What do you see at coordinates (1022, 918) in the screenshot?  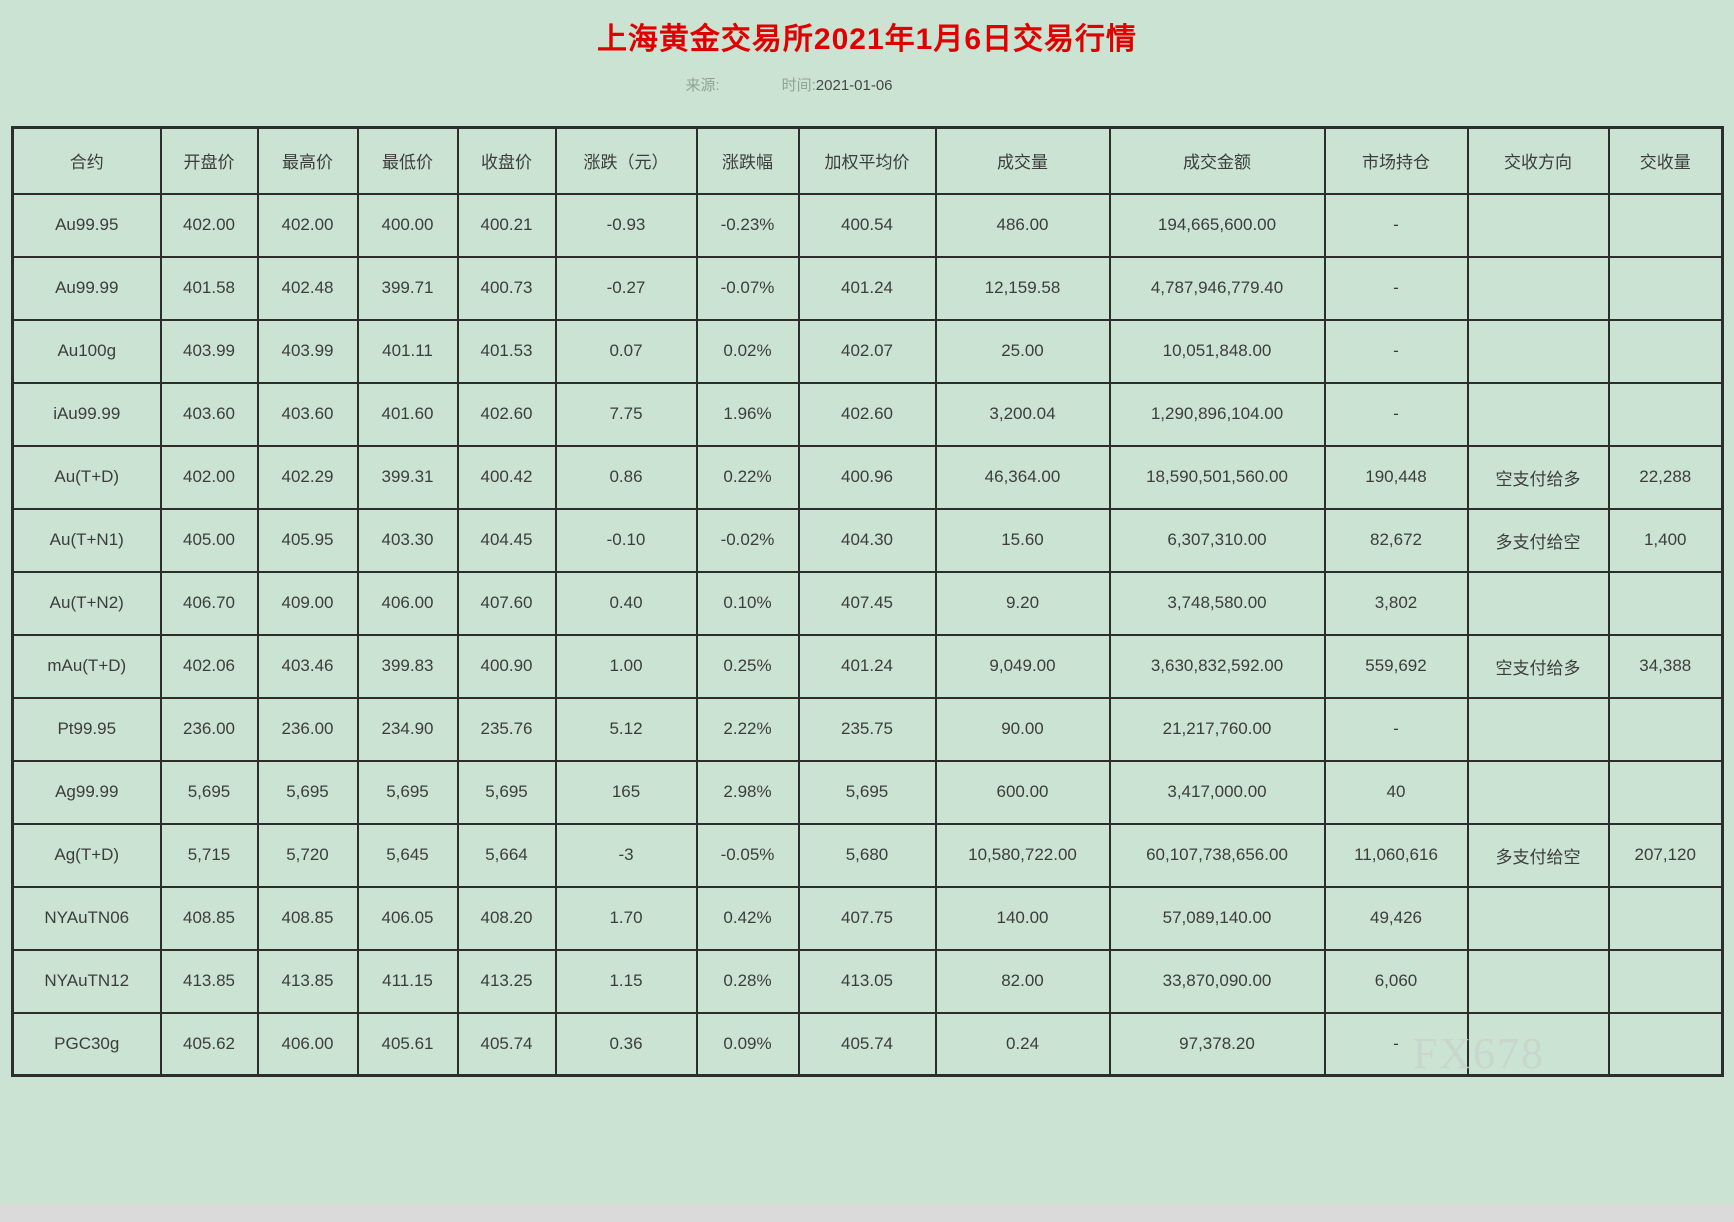 I see `cell: 140.00` at bounding box center [1022, 918].